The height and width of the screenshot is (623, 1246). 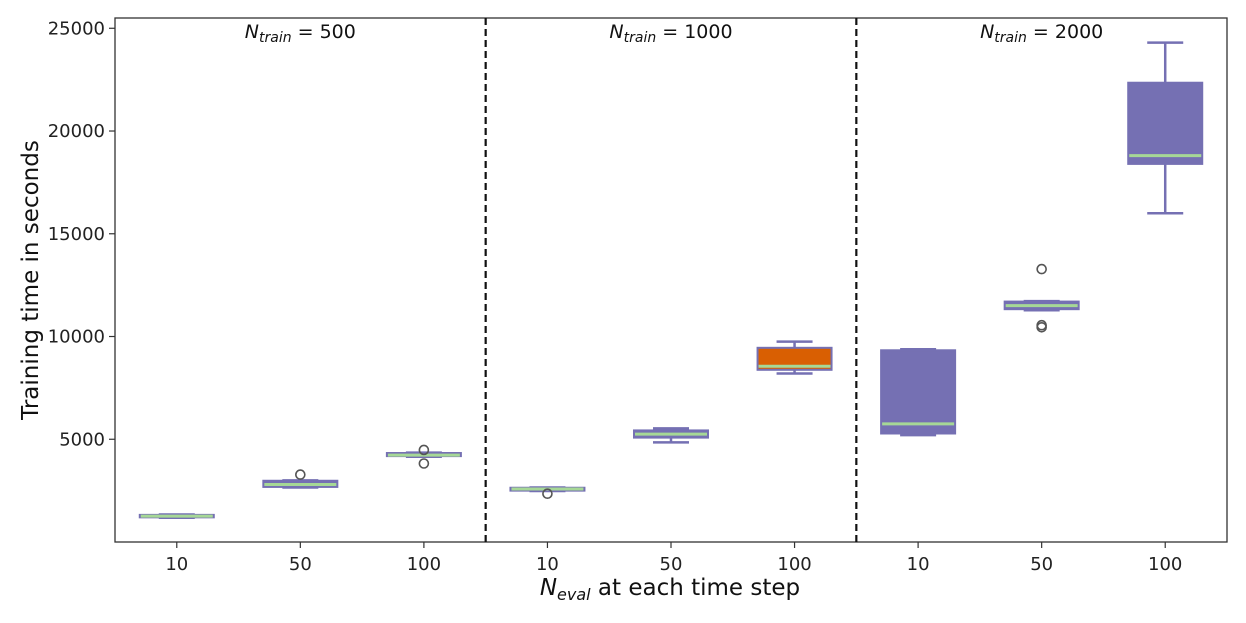 I want to click on y-axis: 5000 10000 15000 20000 25000, so click(x=81, y=234).